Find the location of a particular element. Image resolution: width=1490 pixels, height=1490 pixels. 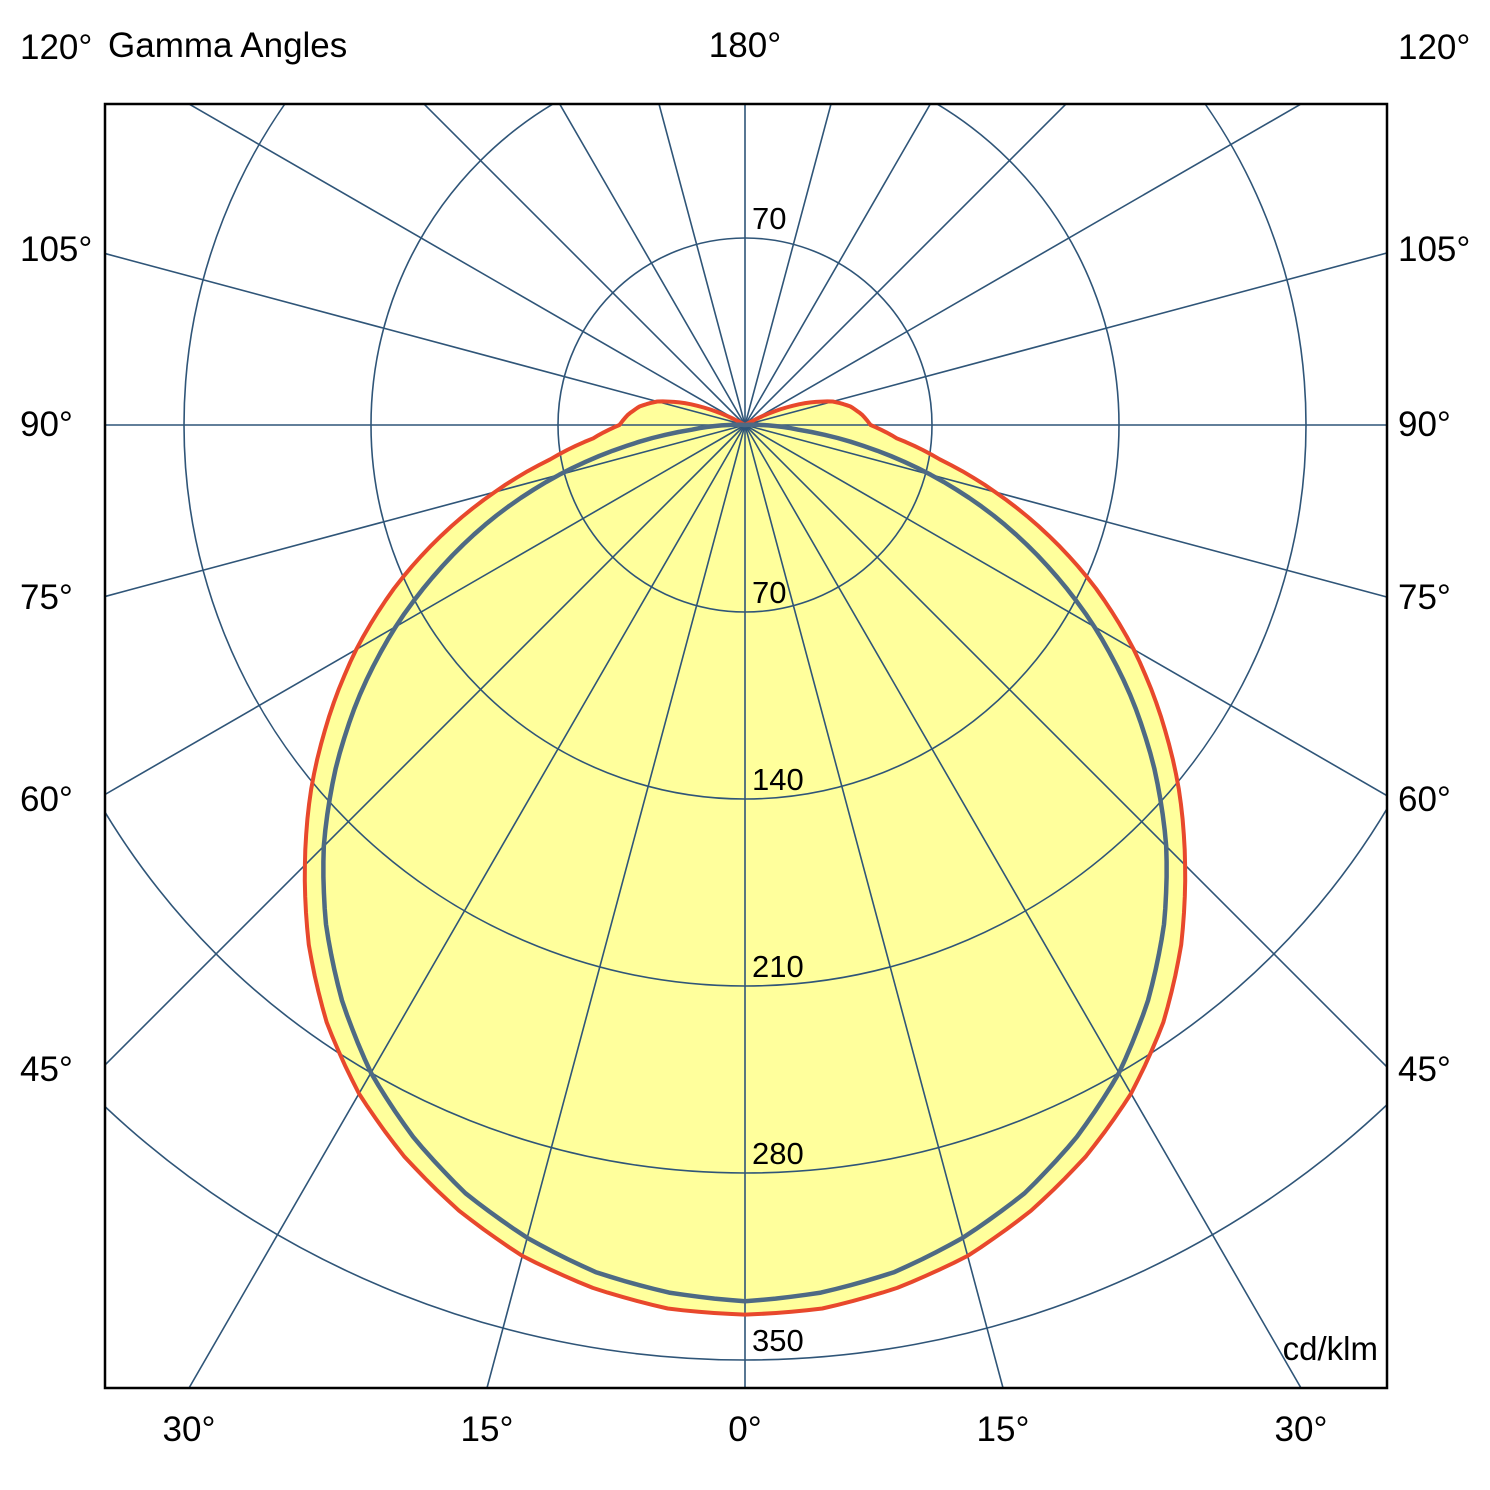

c-angle-label: 0° is located at coordinates (745, 1429).